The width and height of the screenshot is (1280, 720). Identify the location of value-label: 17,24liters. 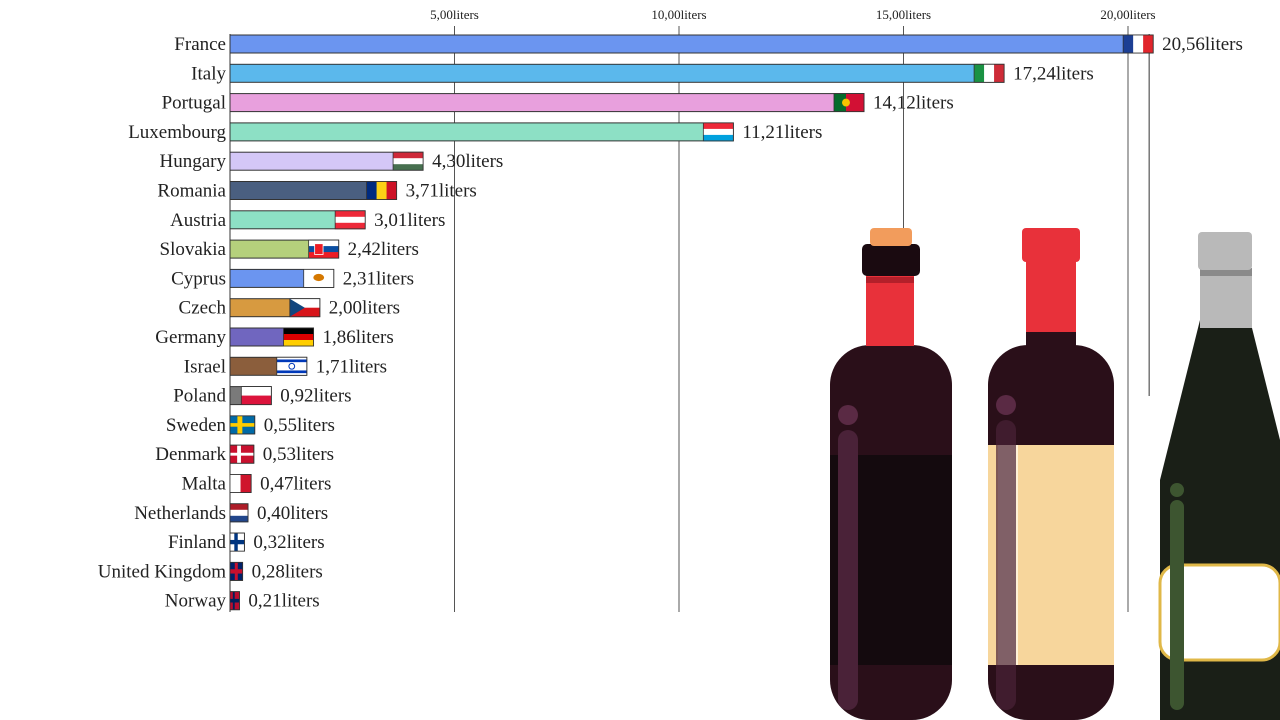
(1053, 73).